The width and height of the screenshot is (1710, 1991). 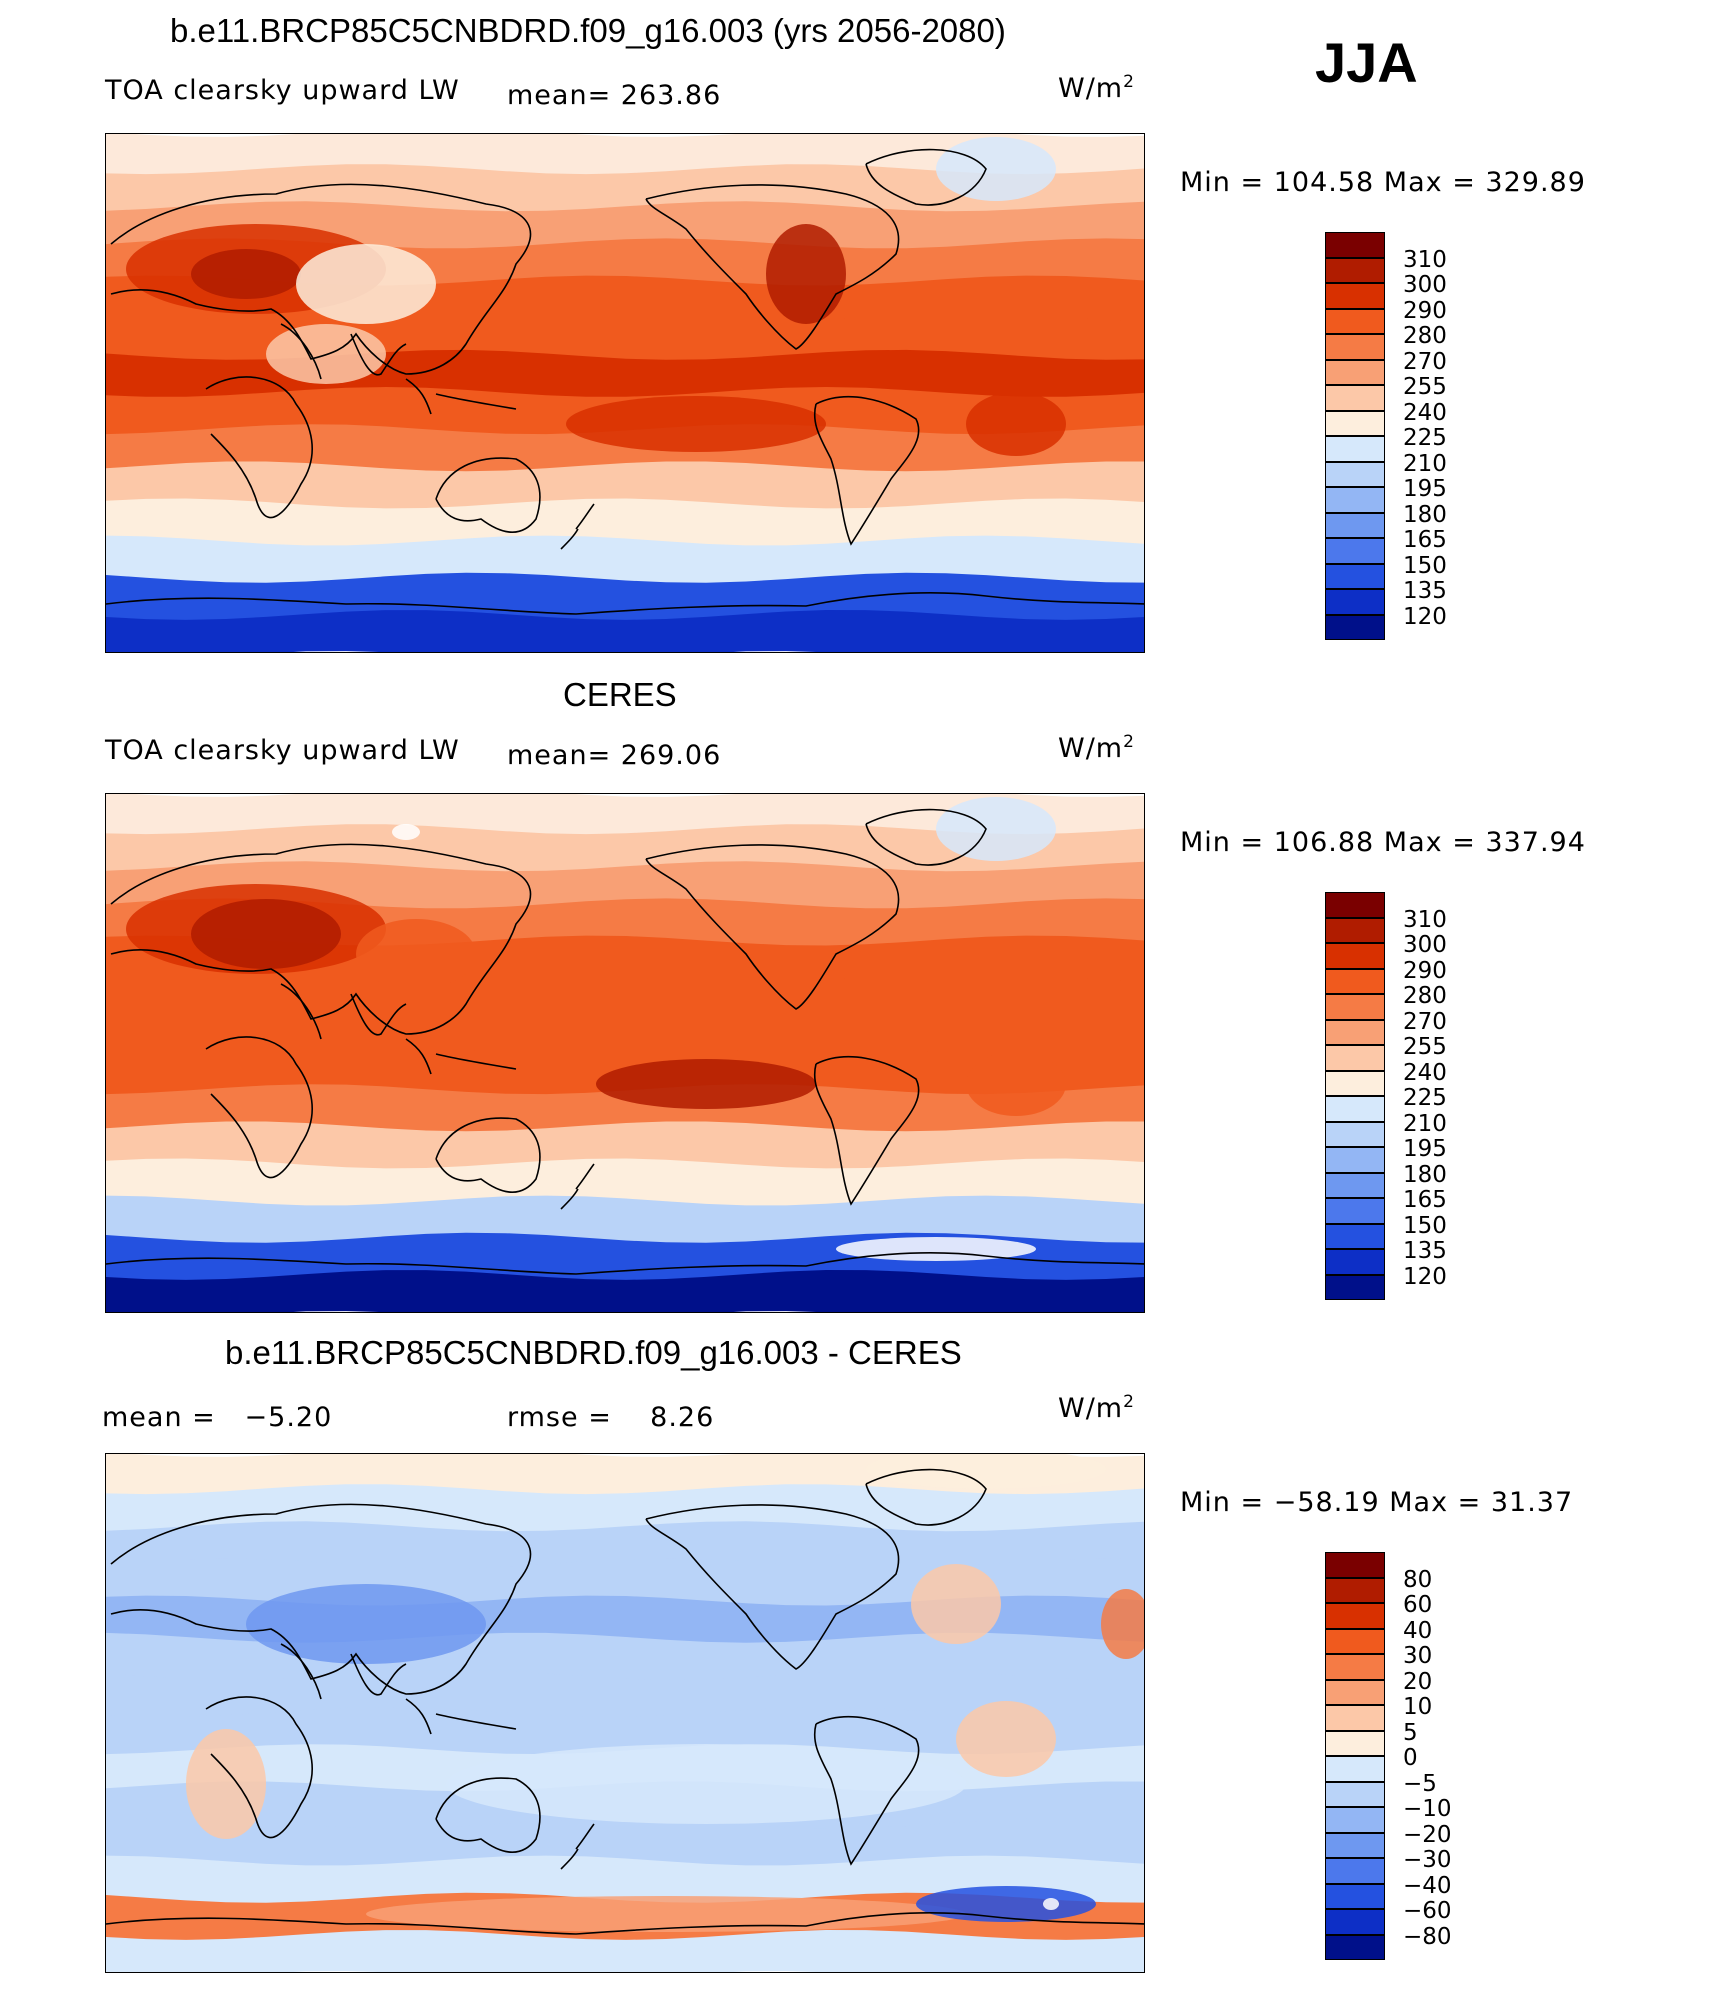 I want to click on panel1-min-value: 104.58, so click(x=1324, y=182).